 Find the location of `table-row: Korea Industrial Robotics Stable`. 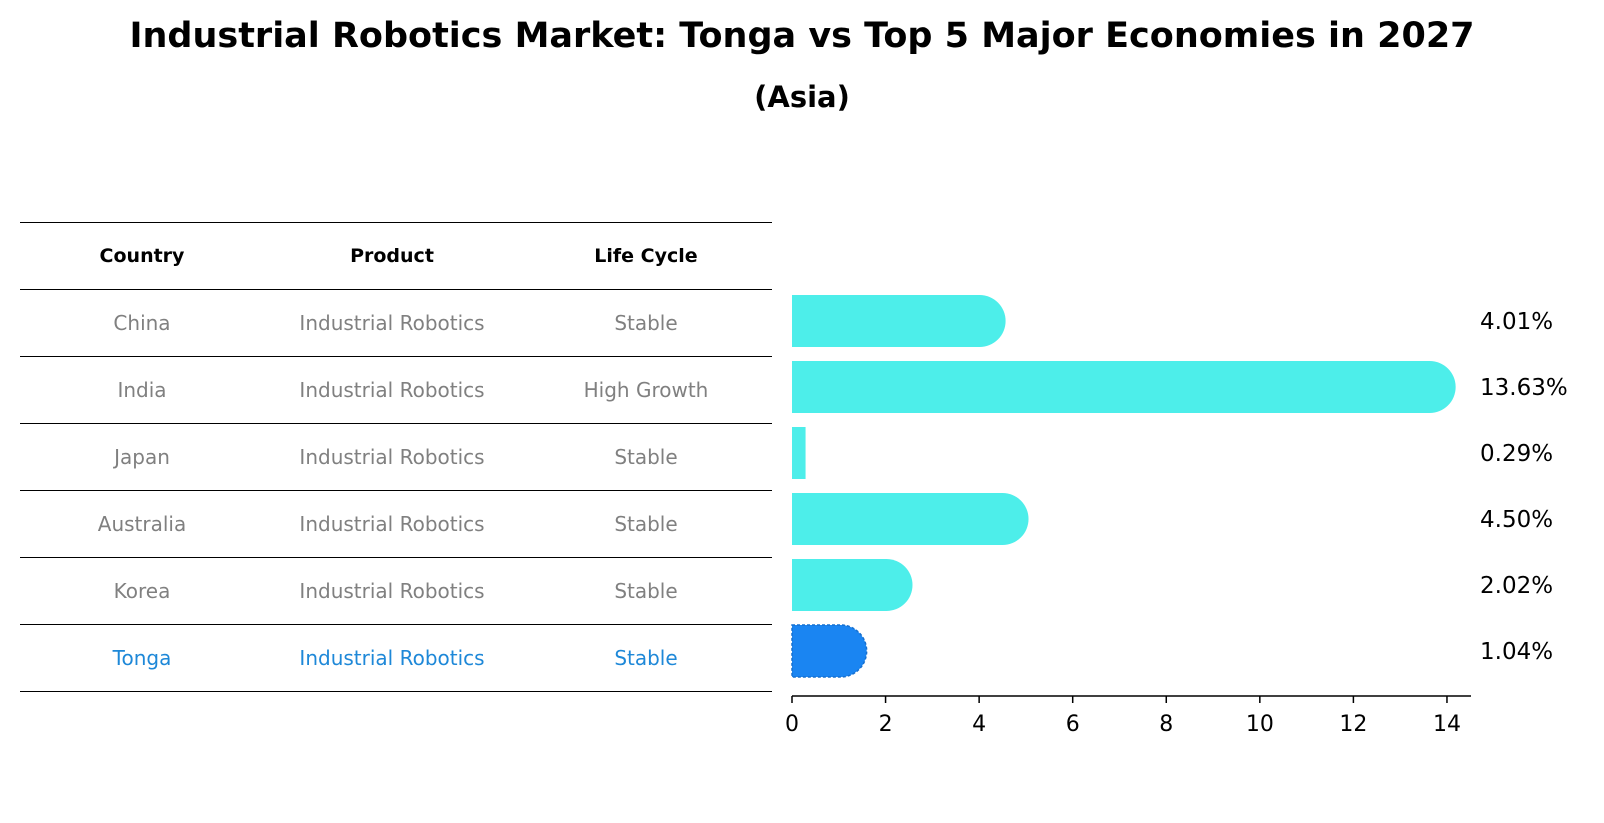

table-row: Korea Industrial Robotics Stable is located at coordinates (396, 590).